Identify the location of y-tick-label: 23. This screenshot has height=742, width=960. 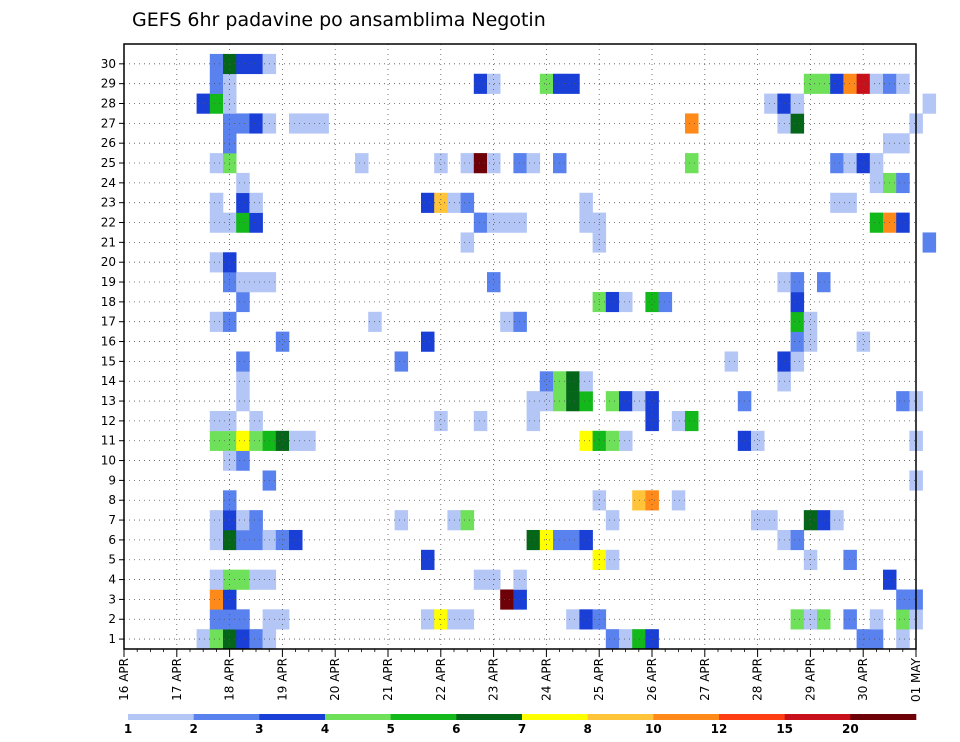
(108, 203).